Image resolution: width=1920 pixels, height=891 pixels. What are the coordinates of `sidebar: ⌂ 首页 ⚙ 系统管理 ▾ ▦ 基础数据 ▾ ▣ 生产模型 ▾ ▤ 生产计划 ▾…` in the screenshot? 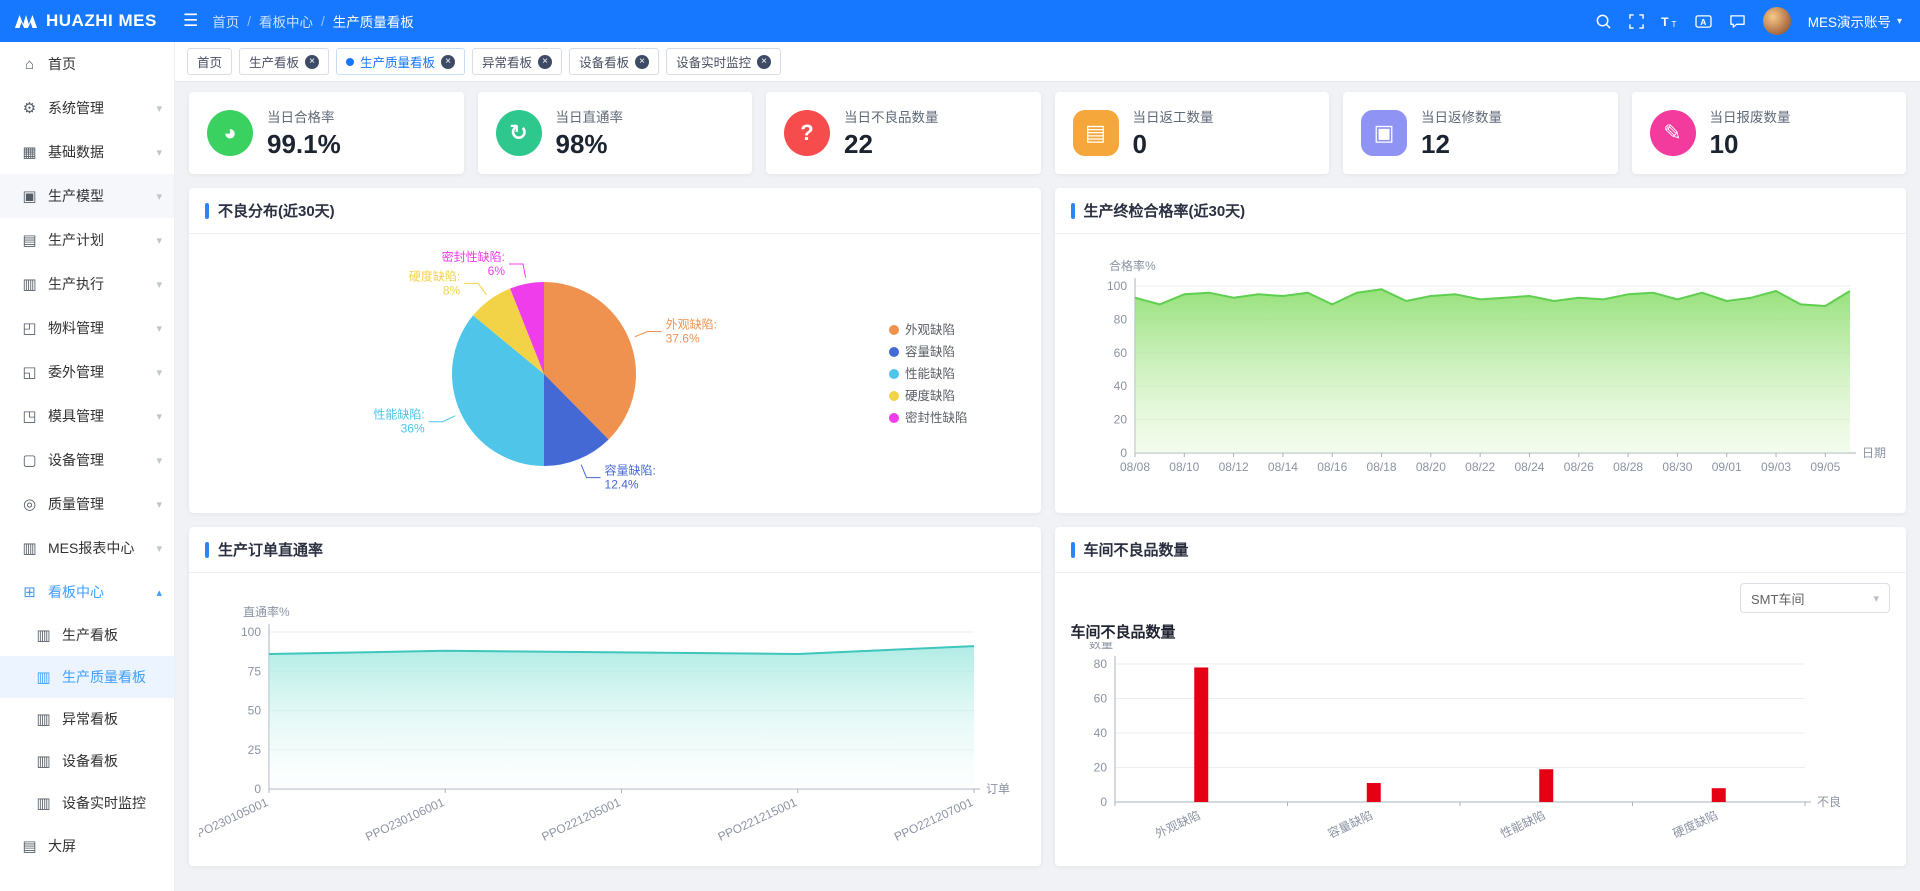 It's located at (87, 466).